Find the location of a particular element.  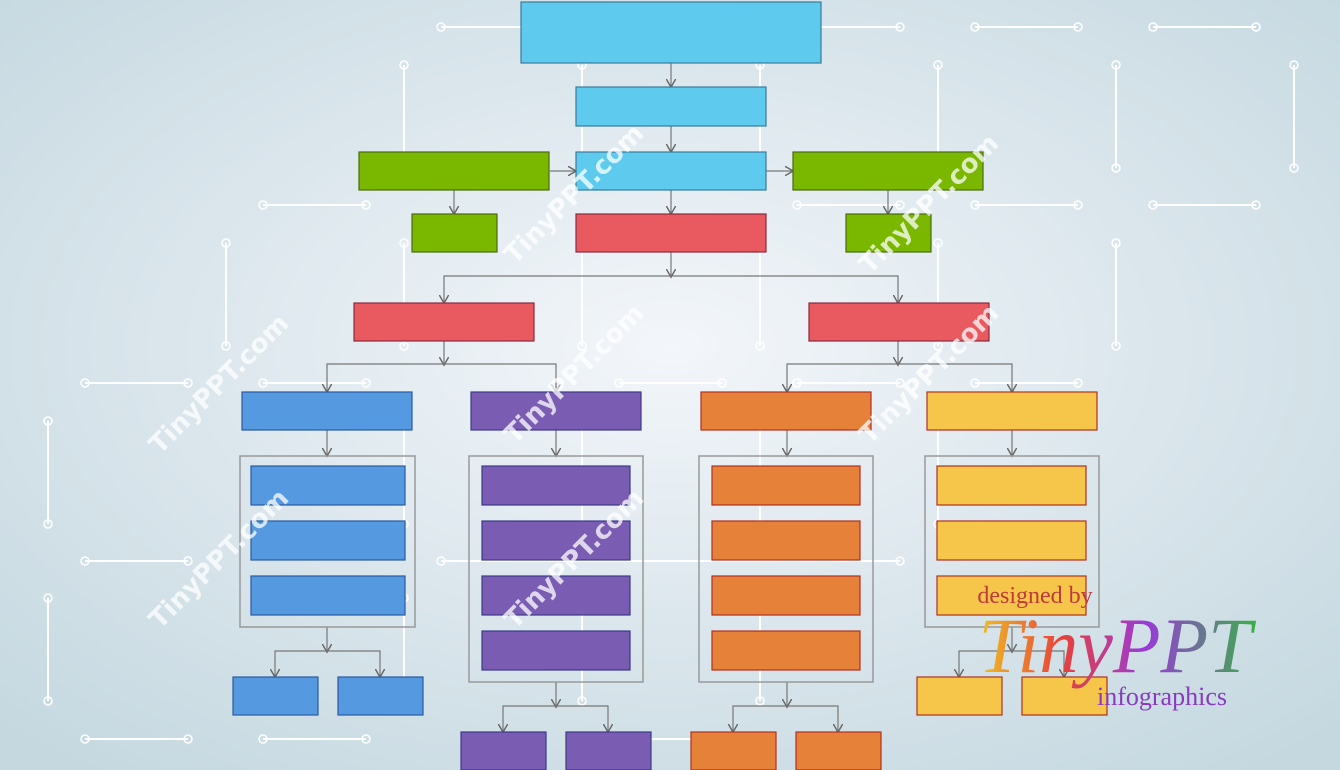

credit-sub: infographics is located at coordinates (1162, 696).